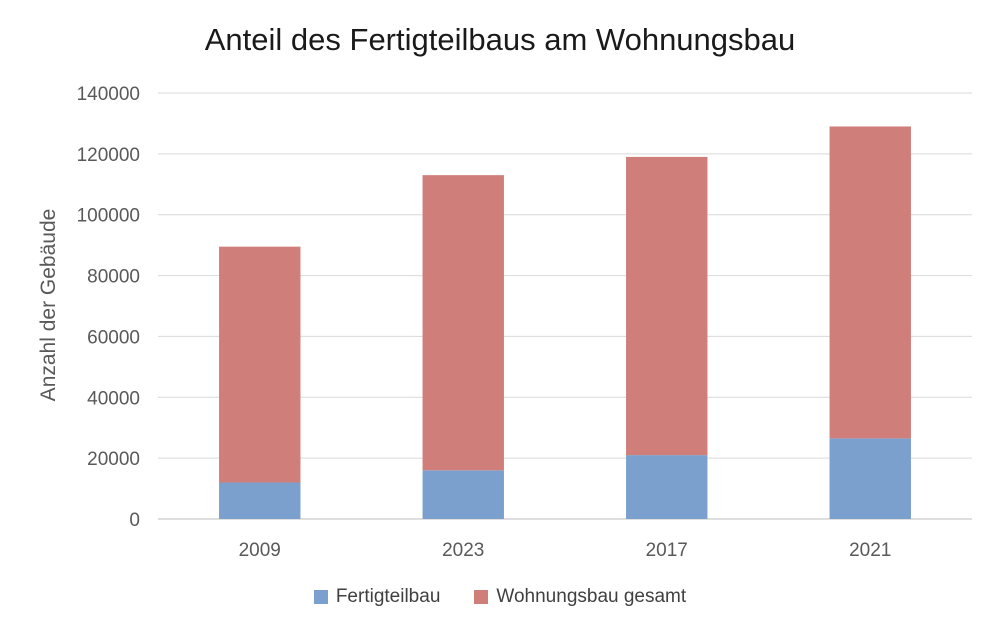 Image resolution: width=1000 pixels, height=635 pixels. What do you see at coordinates (108, 94) in the screenshot?
I see `y-tick-label: 140000` at bounding box center [108, 94].